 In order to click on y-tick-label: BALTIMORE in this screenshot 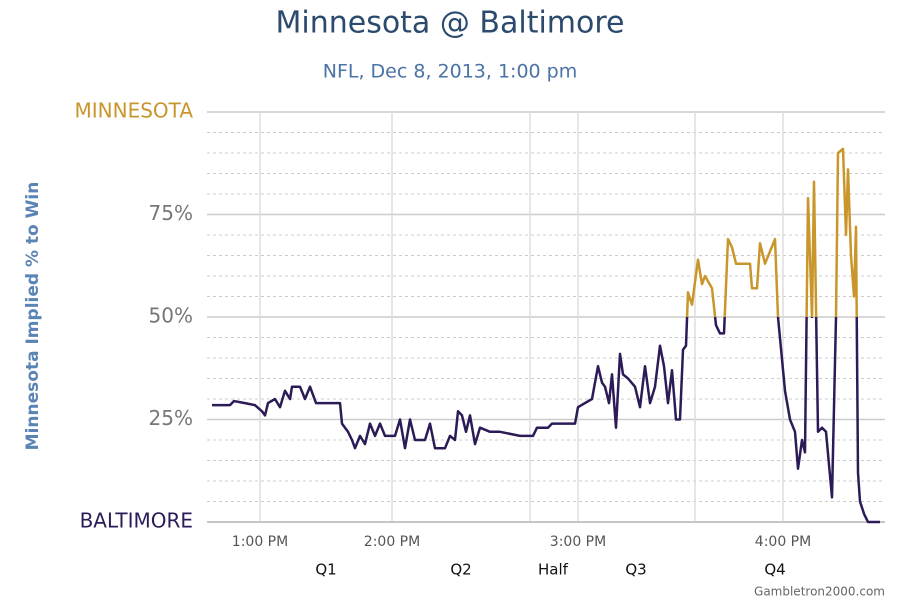, I will do `click(136, 521)`.